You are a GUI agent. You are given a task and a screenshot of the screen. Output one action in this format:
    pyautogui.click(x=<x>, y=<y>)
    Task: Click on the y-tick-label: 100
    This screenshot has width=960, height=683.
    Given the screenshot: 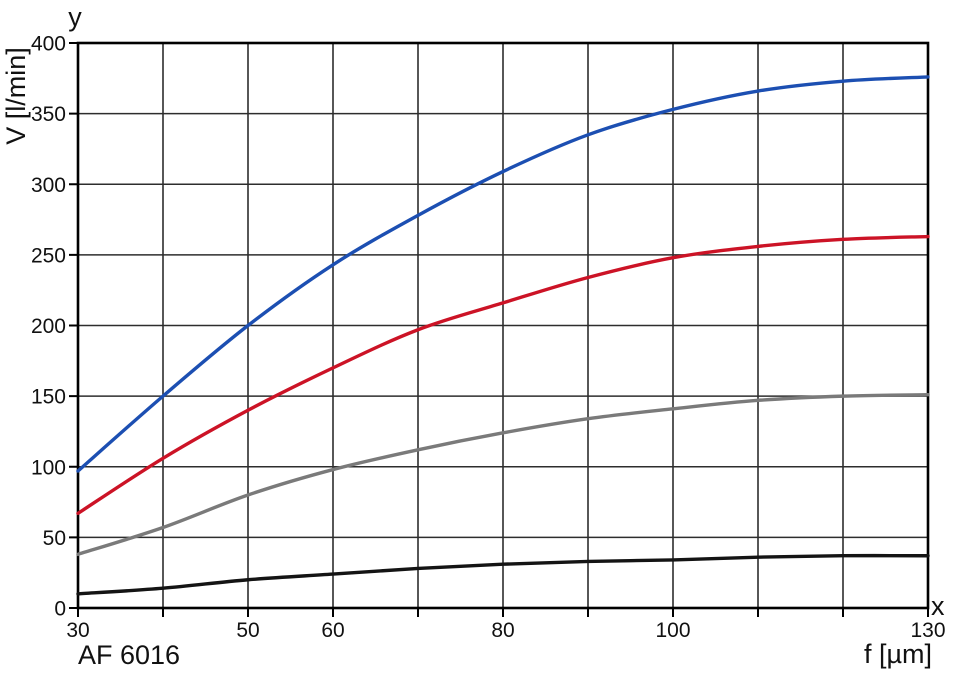 What is the action you would take?
    pyautogui.click(x=48, y=467)
    